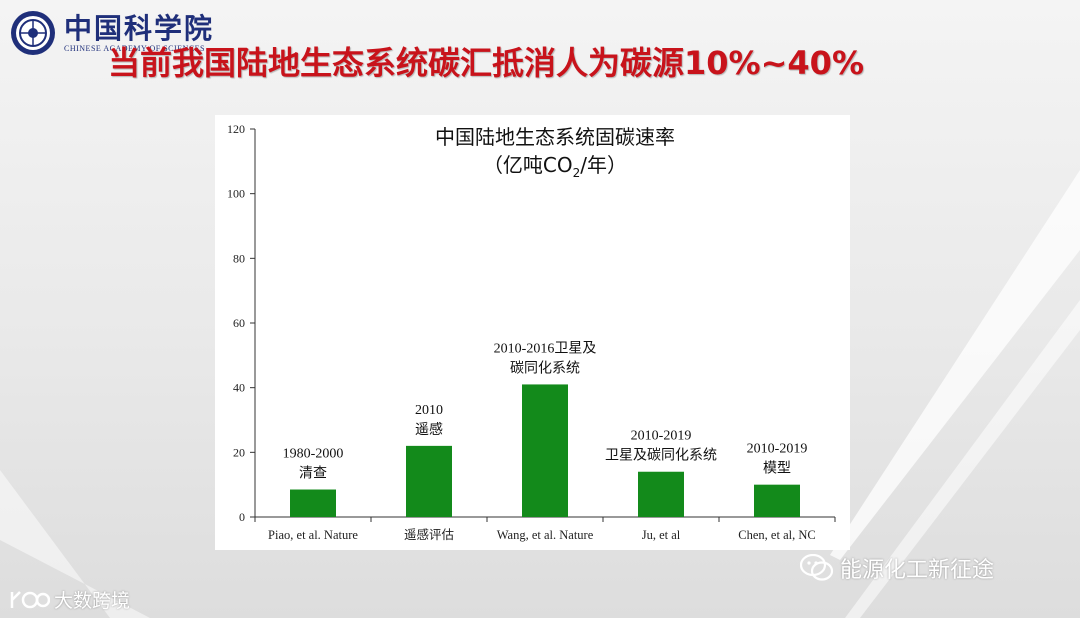  What do you see at coordinates (313, 454) in the screenshot?
I see `data-annotation: 1980-2000` at bounding box center [313, 454].